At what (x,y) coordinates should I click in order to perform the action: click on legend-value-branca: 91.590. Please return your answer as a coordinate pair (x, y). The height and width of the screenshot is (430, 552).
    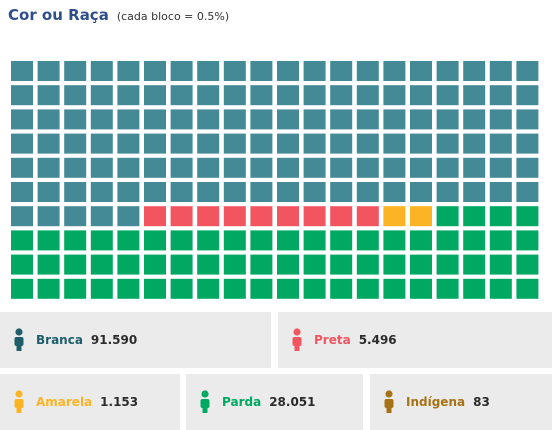
    Looking at the image, I should click on (114, 340).